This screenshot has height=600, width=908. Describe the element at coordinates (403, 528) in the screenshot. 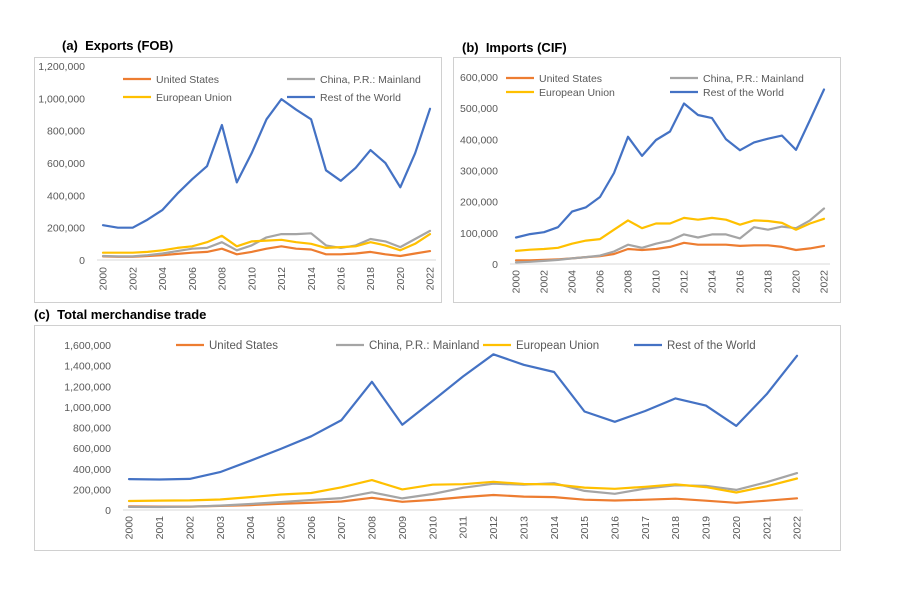

I see `panel-c-x-tick-label: 2009` at that location.